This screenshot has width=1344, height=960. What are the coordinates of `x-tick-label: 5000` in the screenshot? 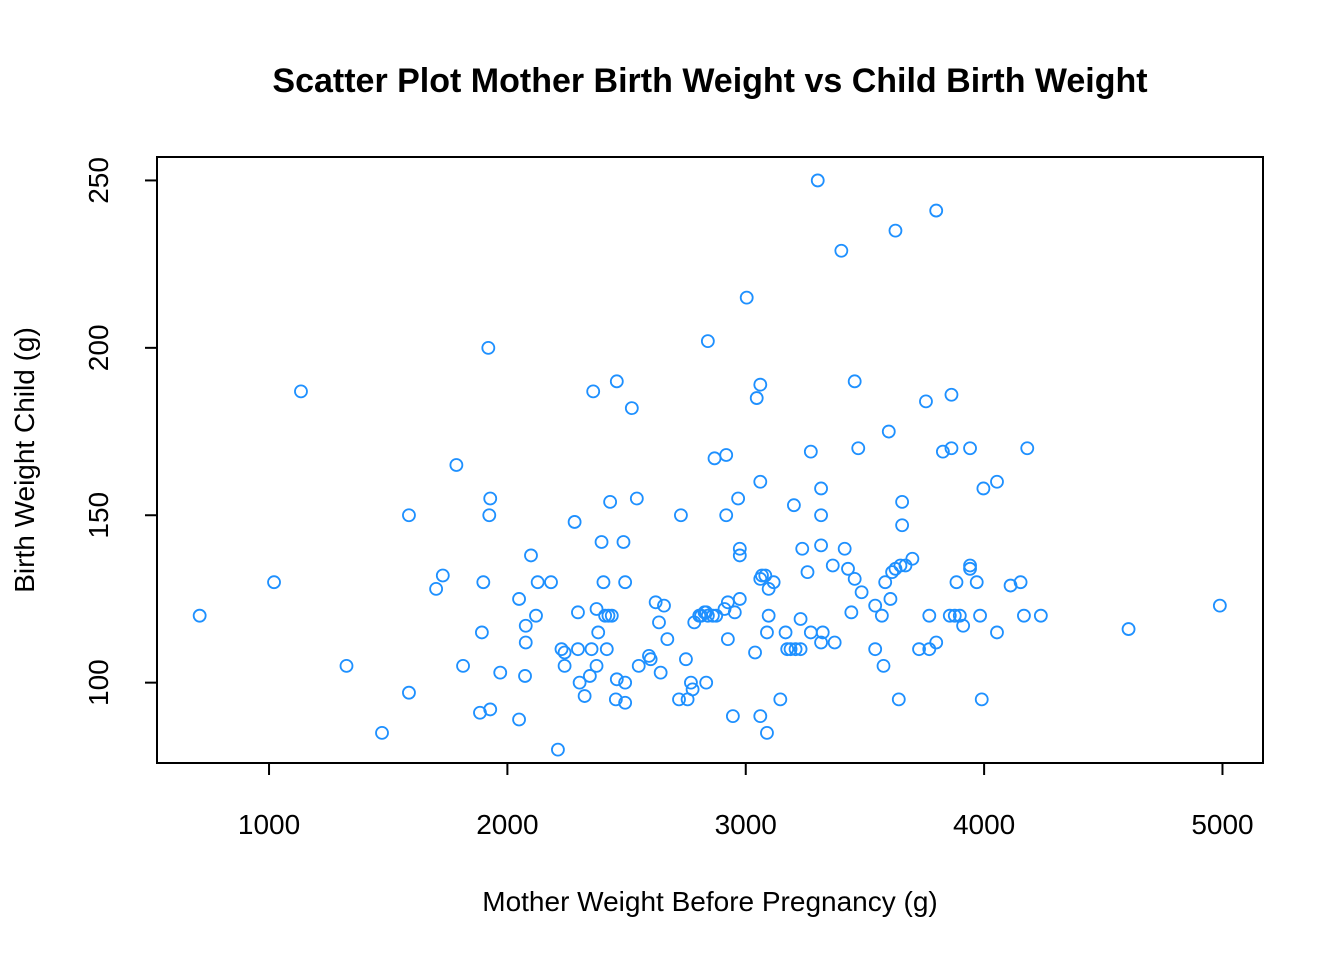 It's located at (1222, 824).